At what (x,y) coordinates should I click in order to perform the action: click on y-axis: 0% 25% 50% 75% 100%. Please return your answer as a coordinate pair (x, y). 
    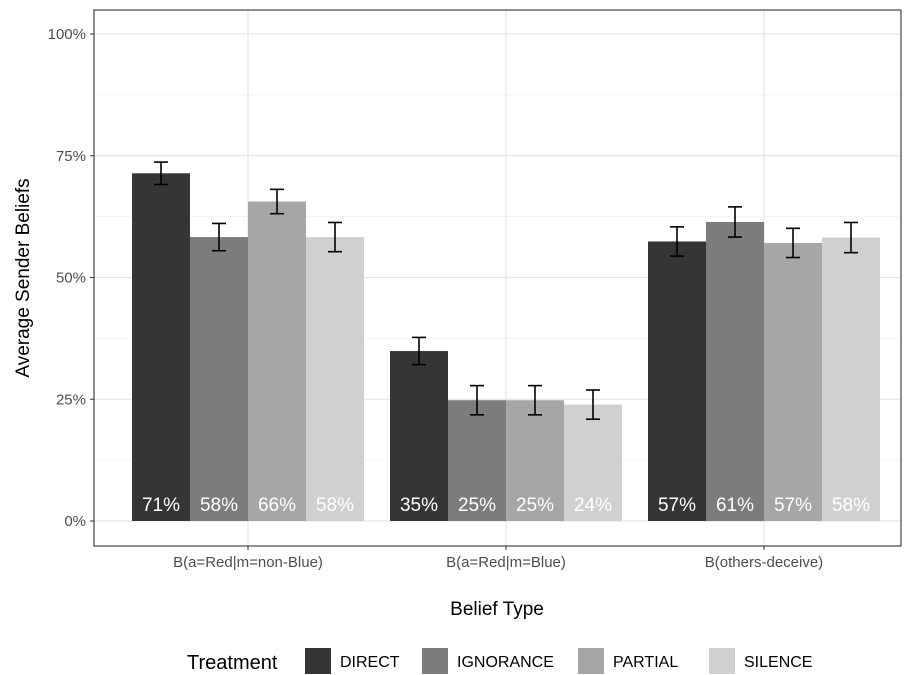
    Looking at the image, I should click on (71, 278).